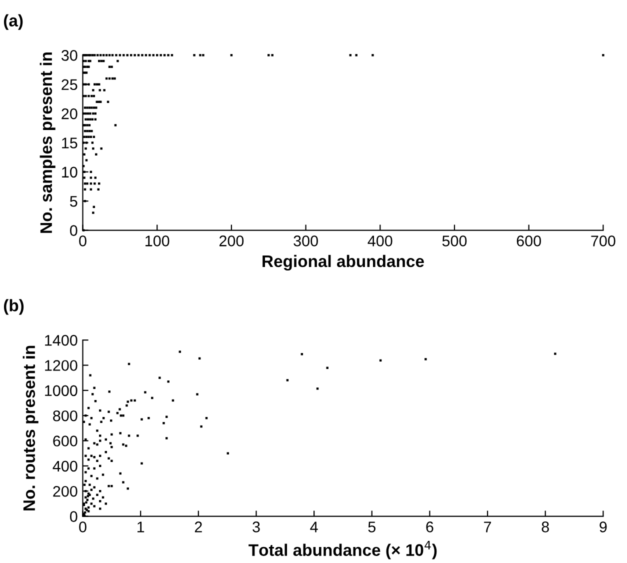 The height and width of the screenshot is (563, 627). What do you see at coordinates (454, 241) in the screenshot?
I see `x-tick-label: 500` at bounding box center [454, 241].